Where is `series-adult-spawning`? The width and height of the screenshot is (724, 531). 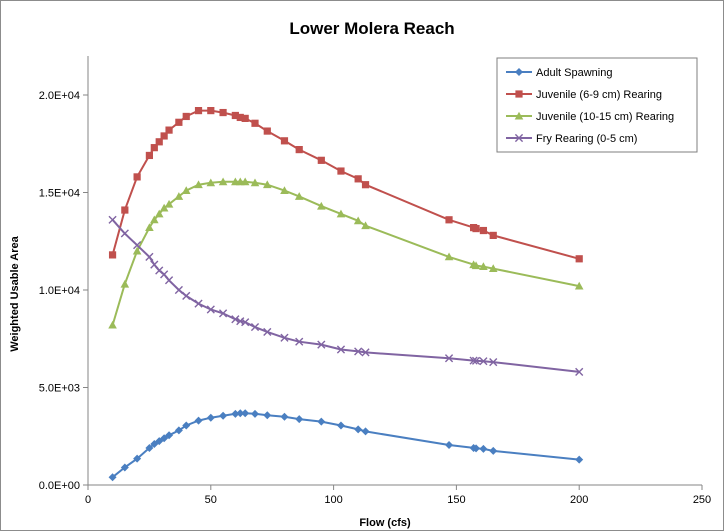 series-adult-spawning is located at coordinates (346, 445).